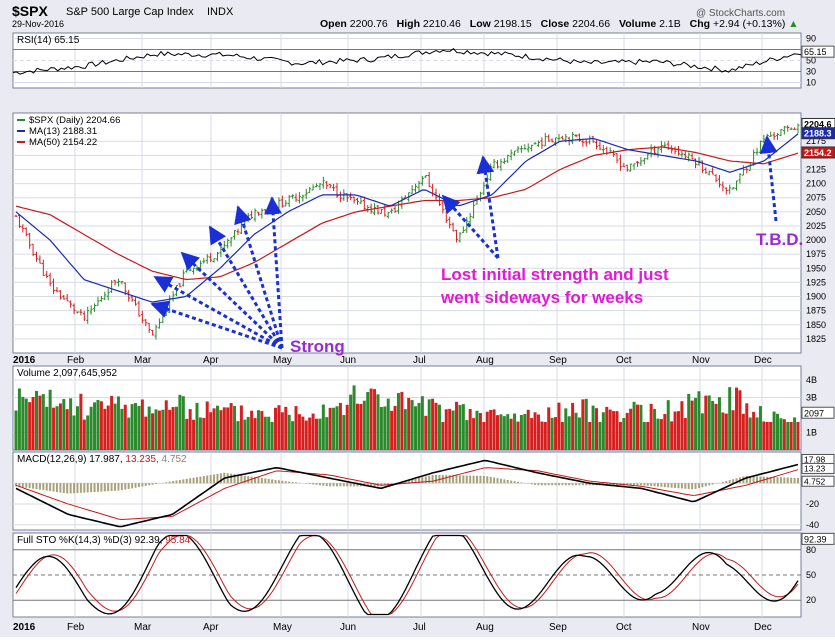 This screenshot has width=835, height=642. I want to click on x-tick-0-6: Jul, so click(419, 360).